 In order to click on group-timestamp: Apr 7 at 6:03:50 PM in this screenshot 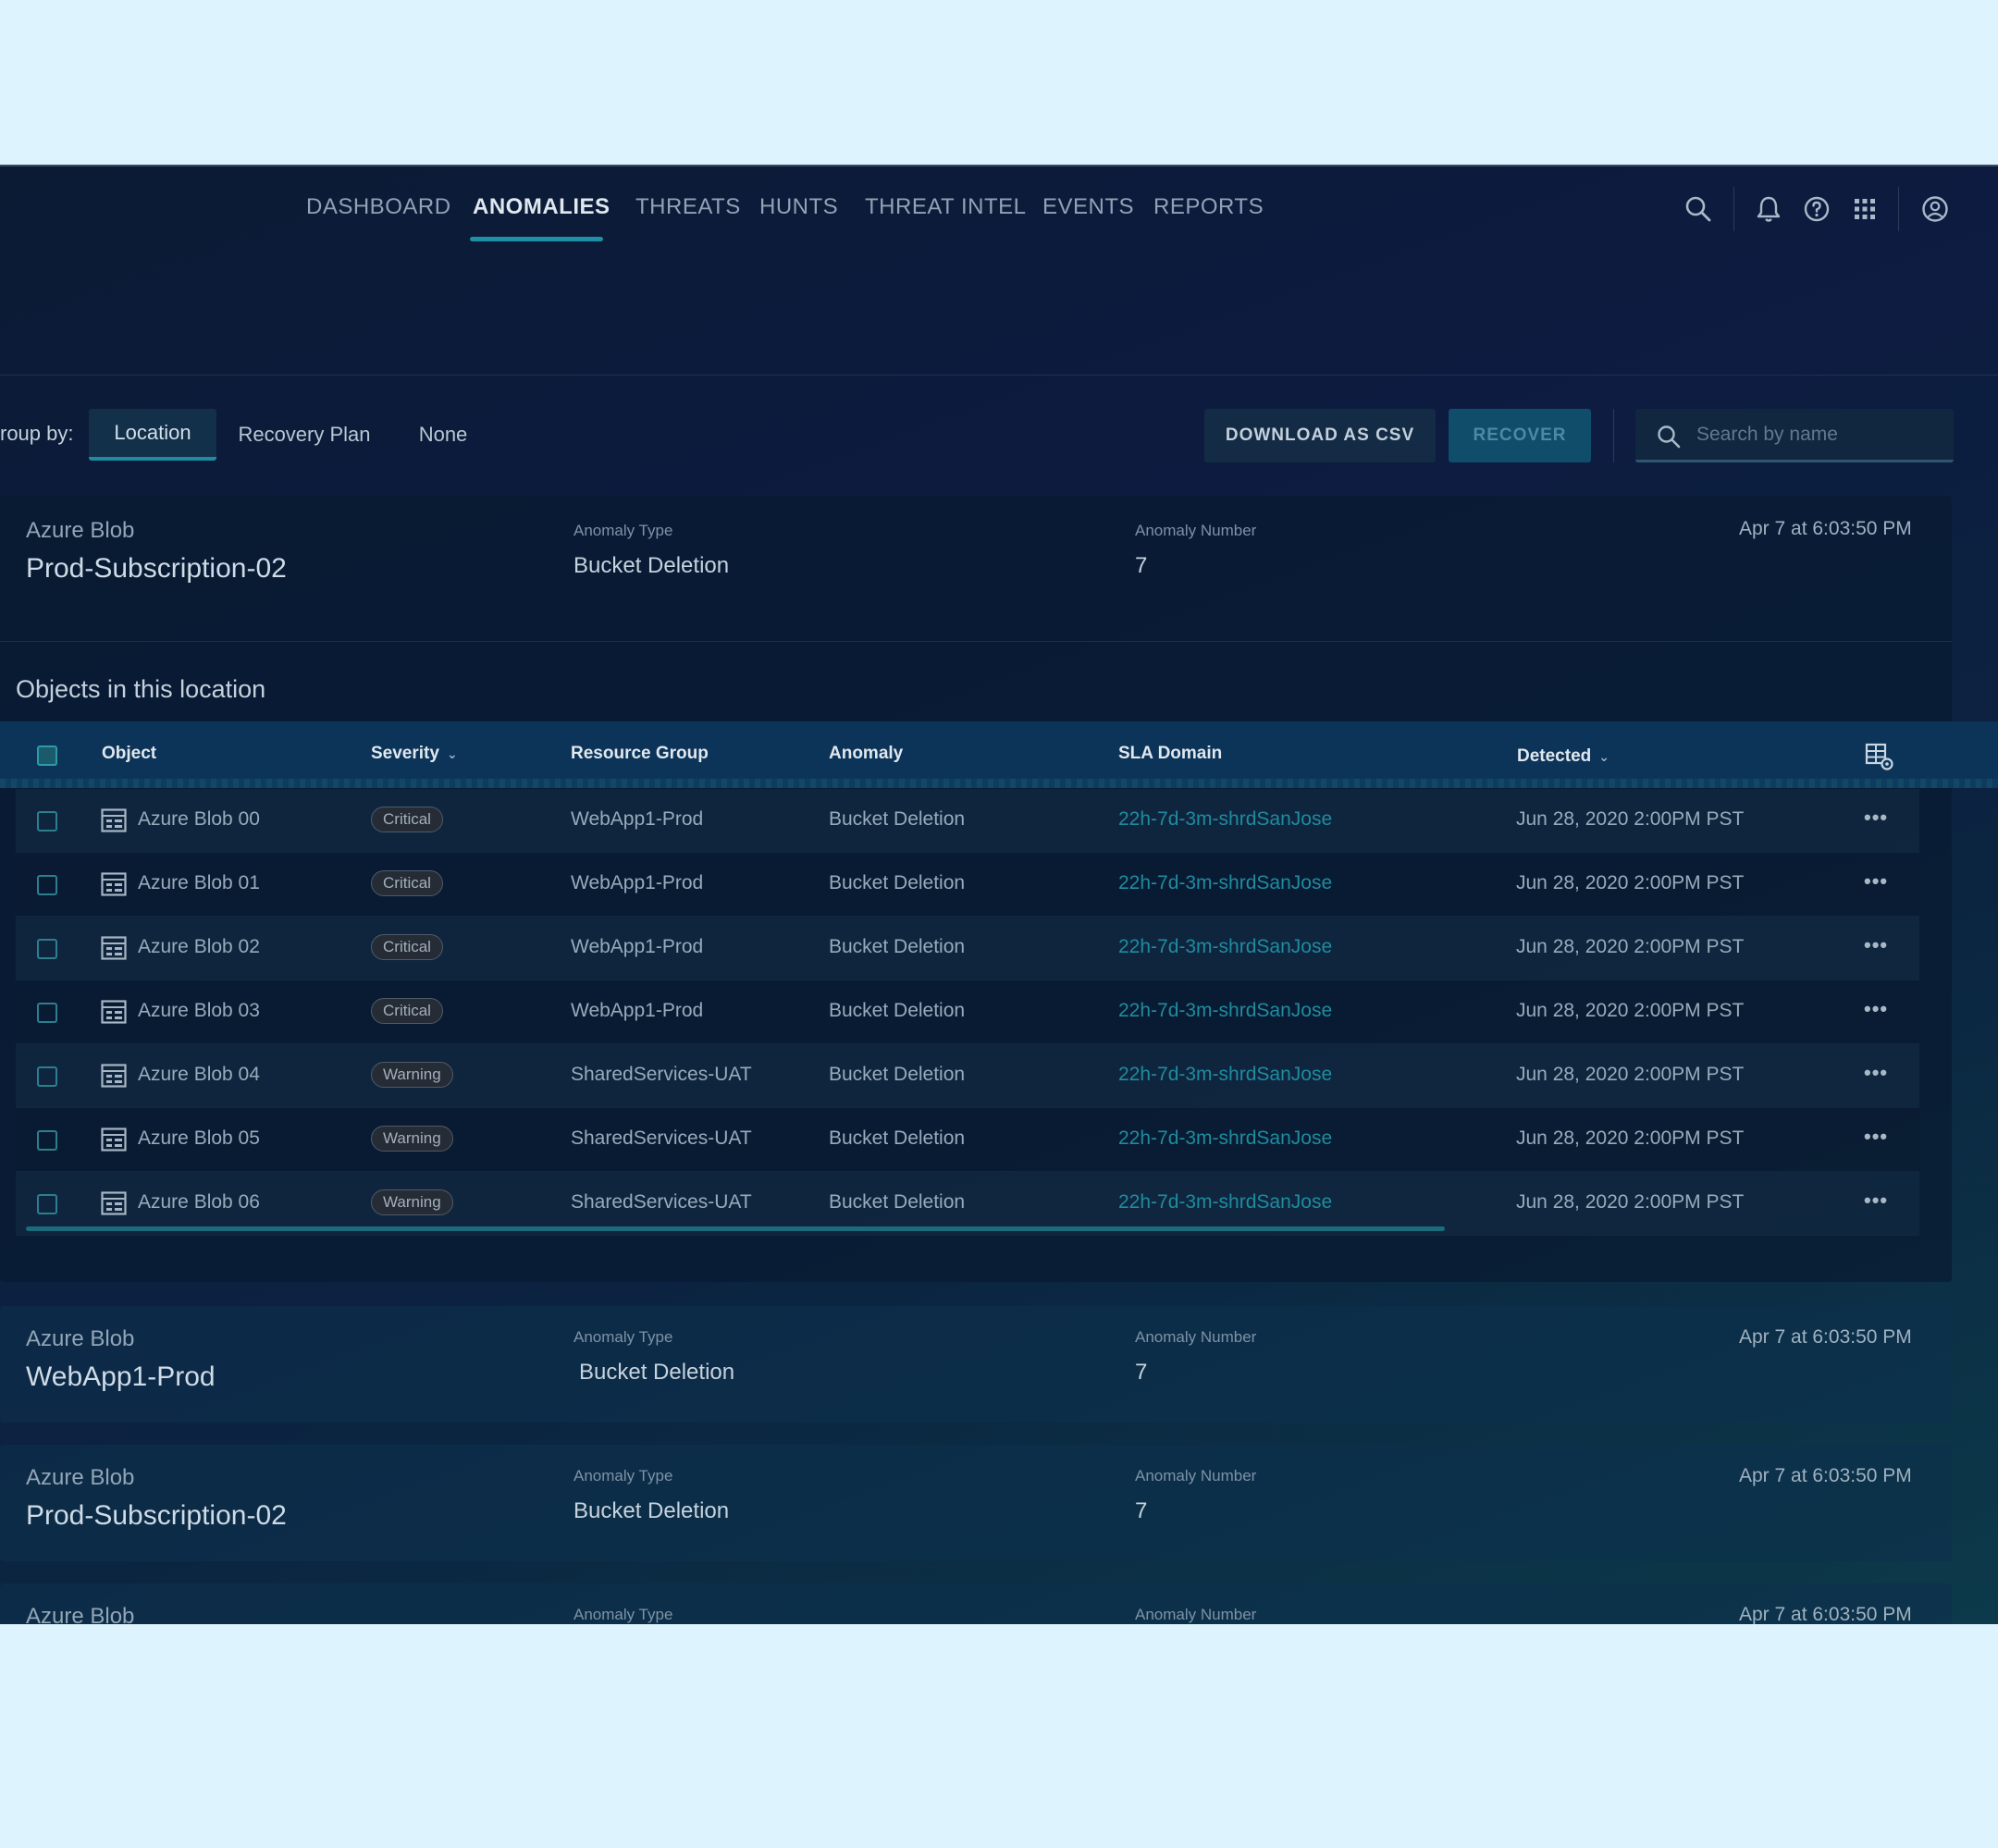, I will do `click(1826, 1337)`.